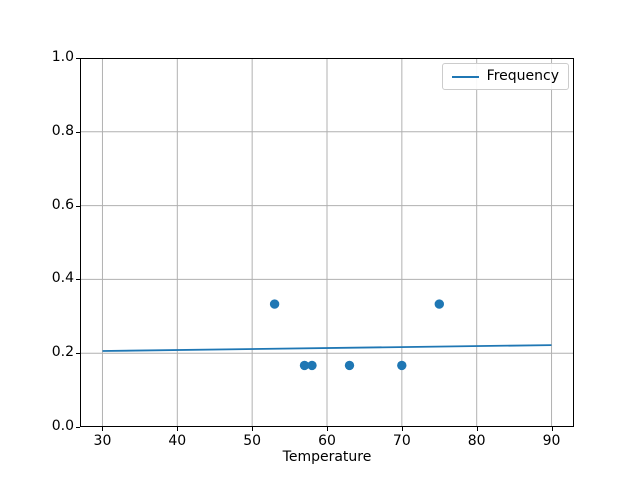  What do you see at coordinates (327, 348) in the screenshot?
I see `frequency-trend-line` at bounding box center [327, 348].